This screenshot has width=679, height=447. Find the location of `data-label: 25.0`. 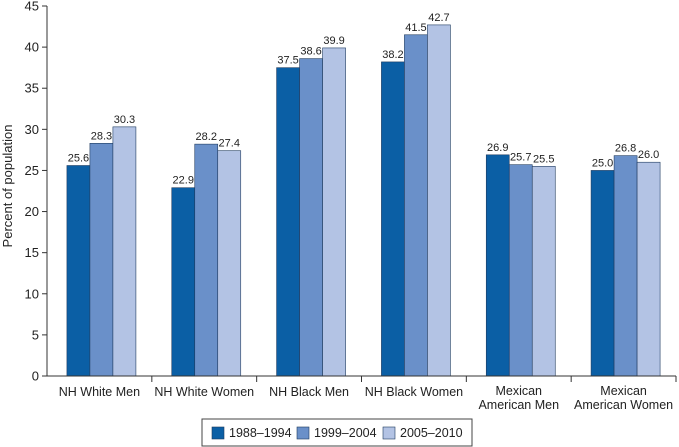

data-label: 25.0 is located at coordinates (602, 163).